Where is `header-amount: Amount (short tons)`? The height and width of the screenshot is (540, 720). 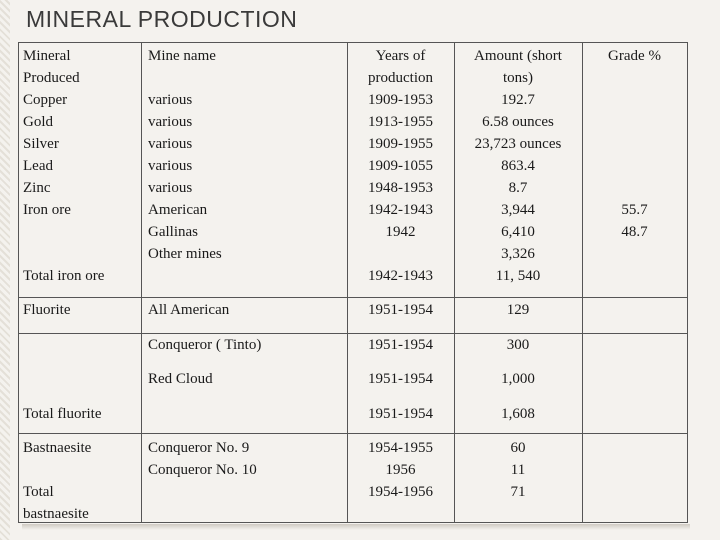 header-amount: Amount (short tons) is located at coordinates (518, 67).